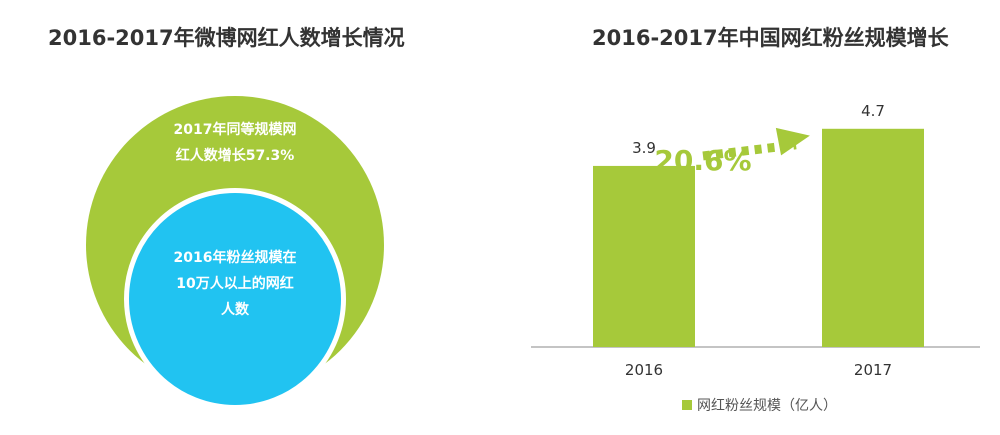 The image size is (1000, 435). I want to click on left-chart-title: 2016-2017年微博网红人数增长情况, so click(226, 38).